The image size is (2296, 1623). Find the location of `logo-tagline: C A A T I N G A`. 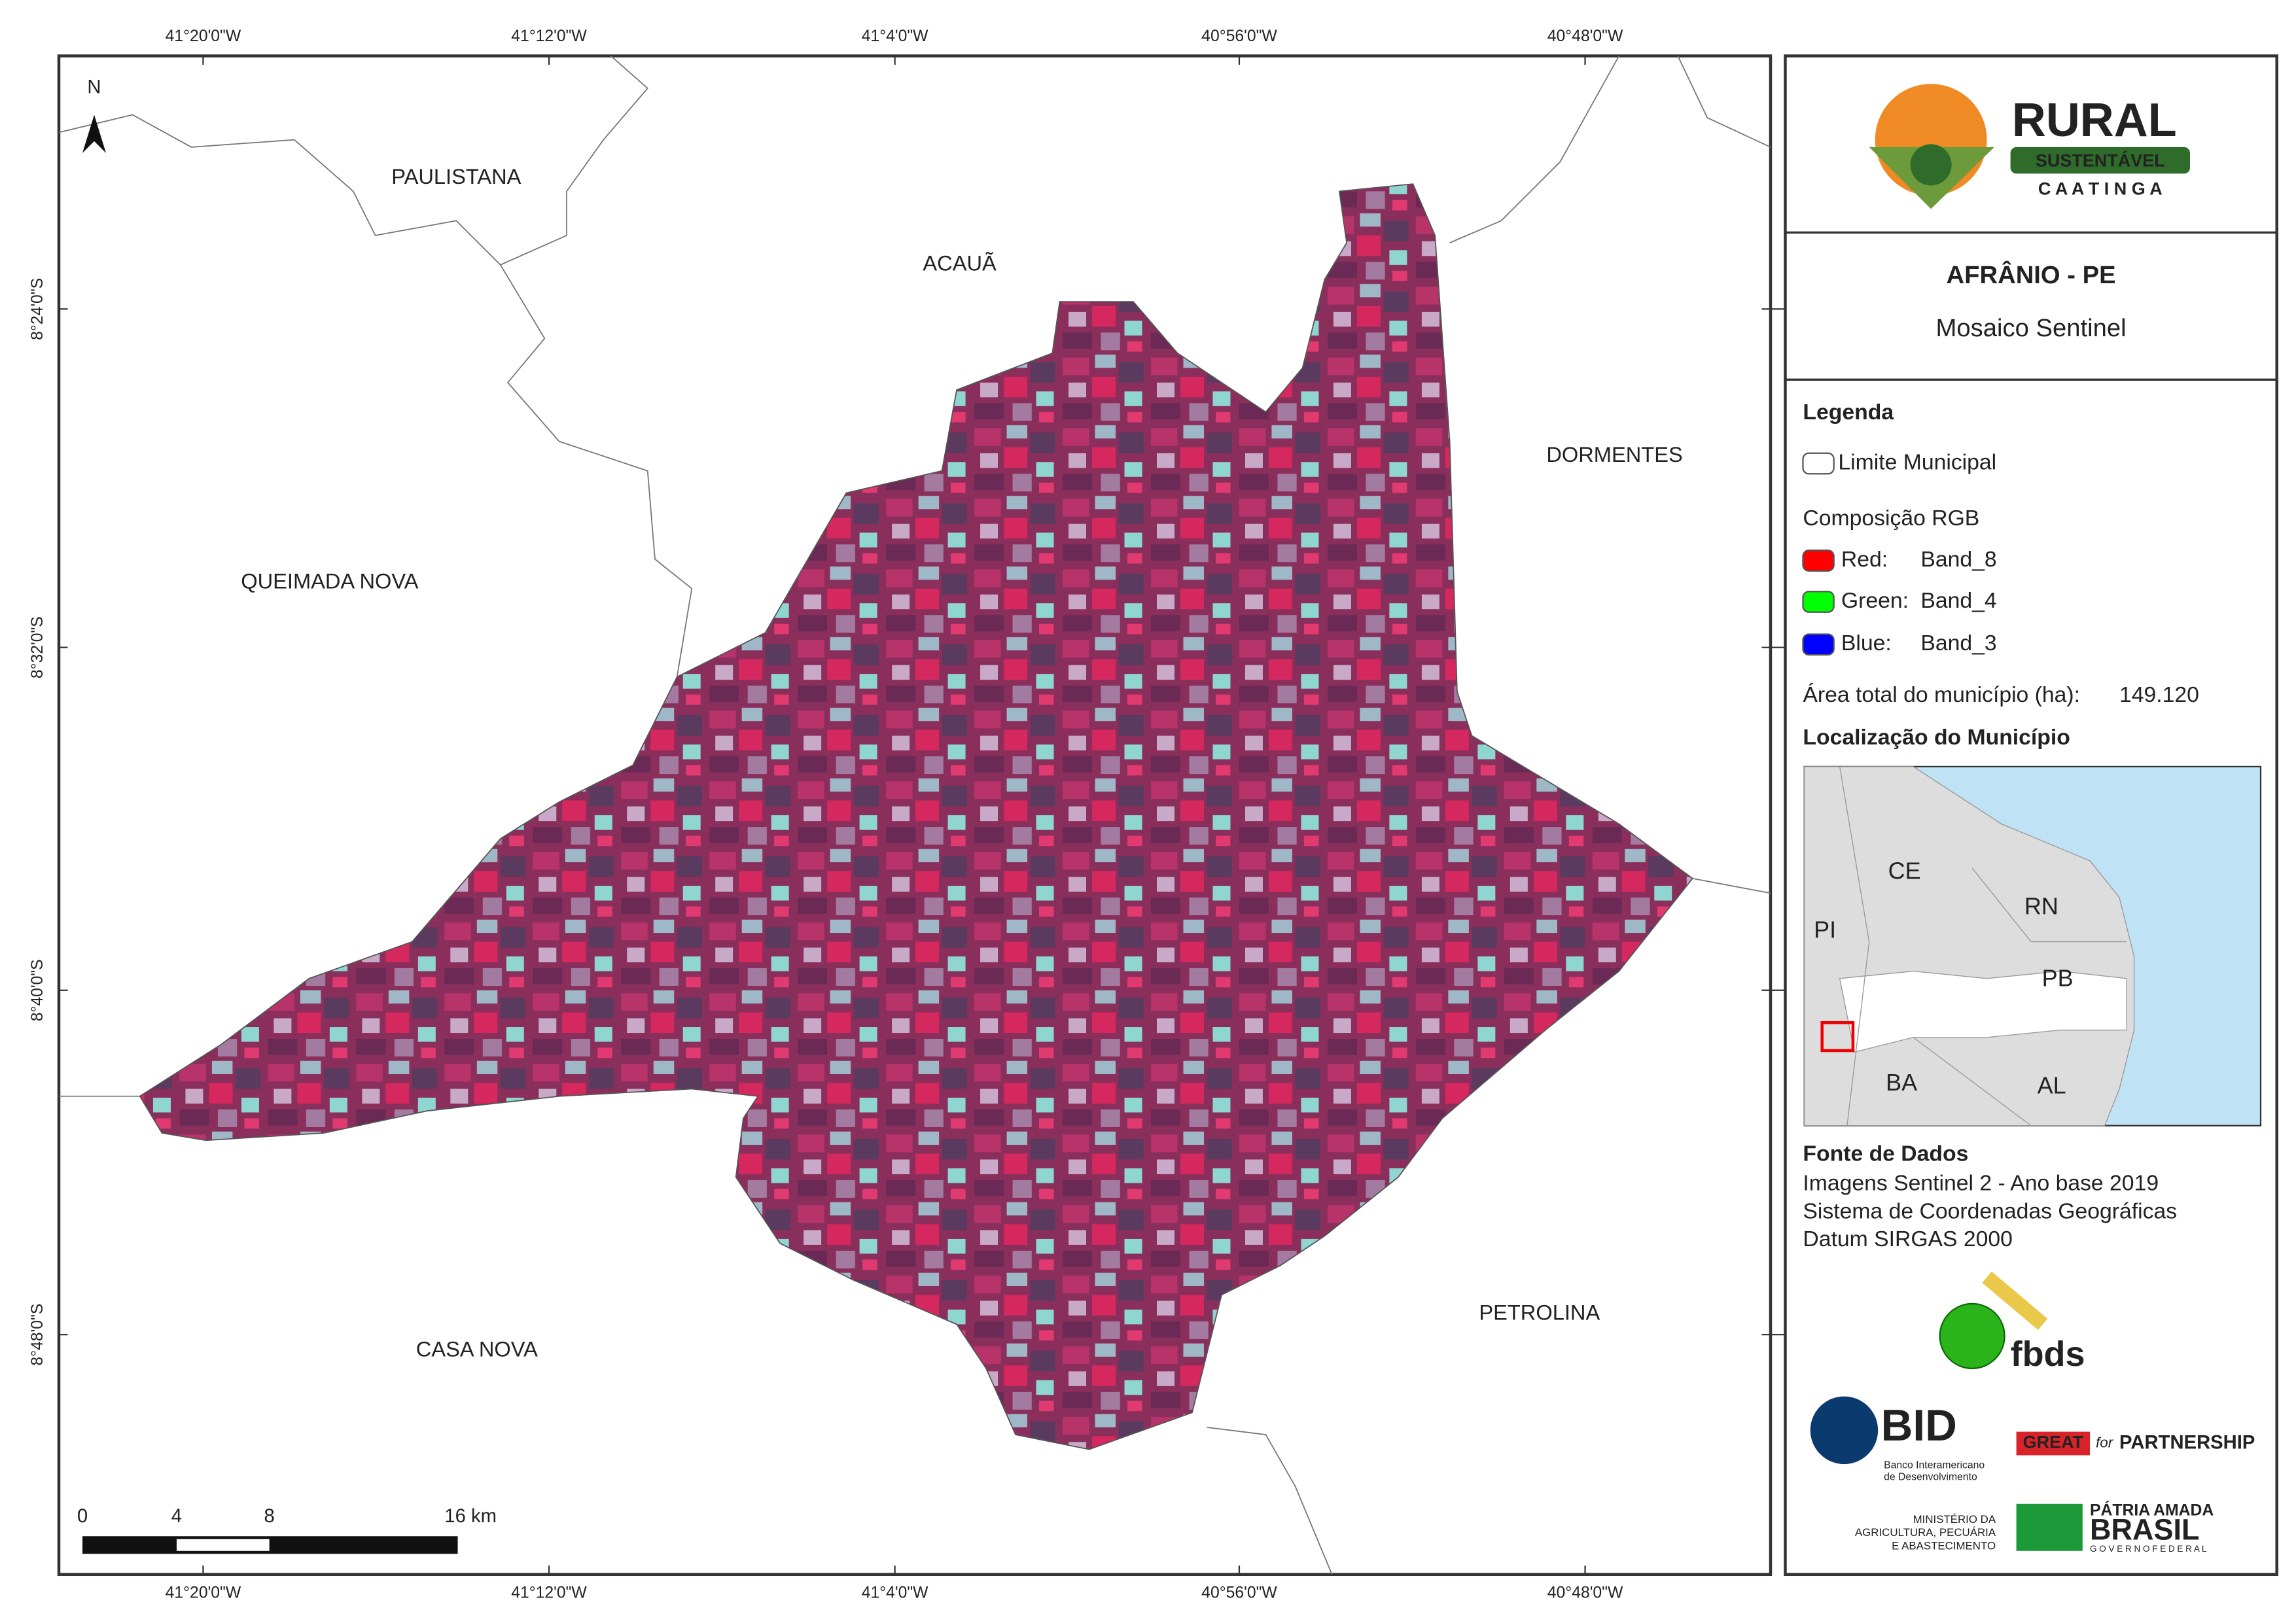

logo-tagline: C A A T I N G A is located at coordinates (2100, 189).